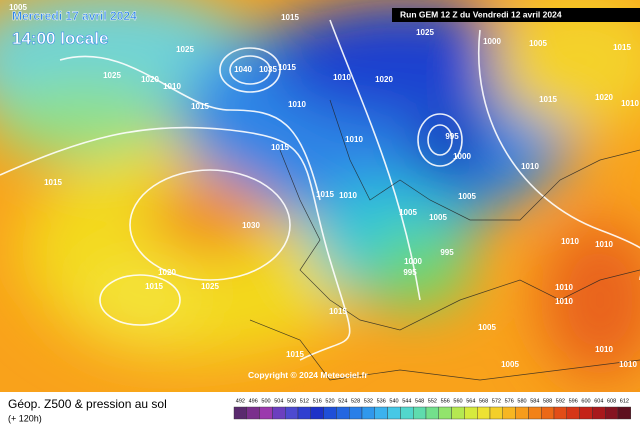 This screenshot has width=640, height=427. I want to click on scale-label: 540, so click(393, 401).